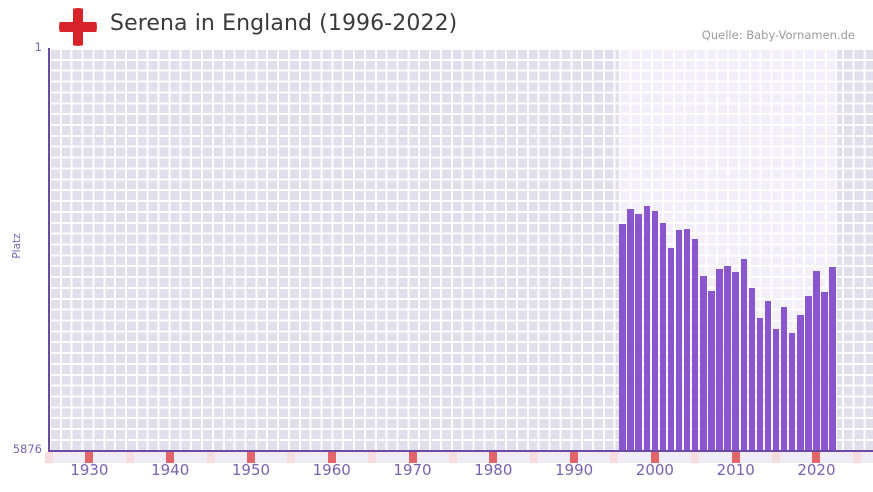  What do you see at coordinates (412, 470) in the screenshot?
I see `x-axis-tick-label: 1970` at bounding box center [412, 470].